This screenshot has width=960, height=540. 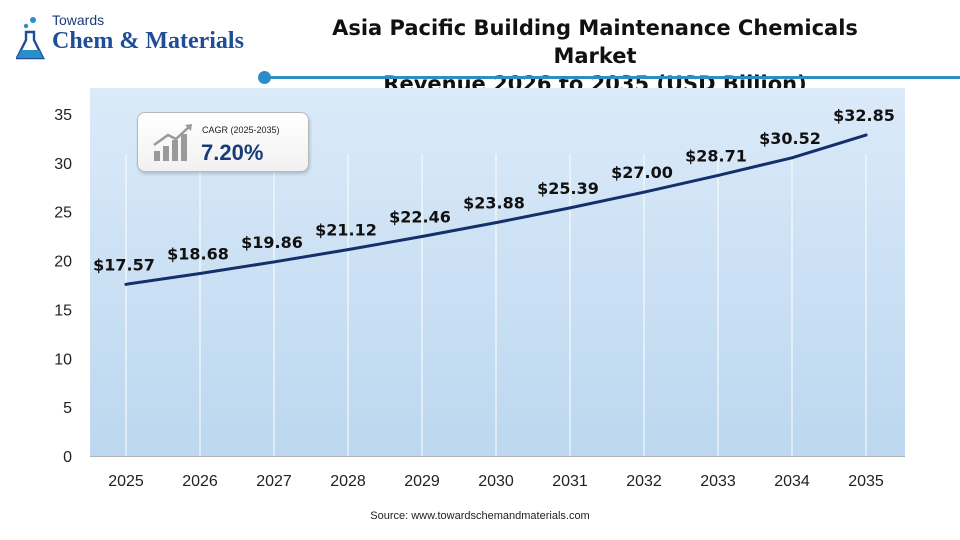 What do you see at coordinates (172, 142) in the screenshot?
I see `growth-chart-icon` at bounding box center [172, 142].